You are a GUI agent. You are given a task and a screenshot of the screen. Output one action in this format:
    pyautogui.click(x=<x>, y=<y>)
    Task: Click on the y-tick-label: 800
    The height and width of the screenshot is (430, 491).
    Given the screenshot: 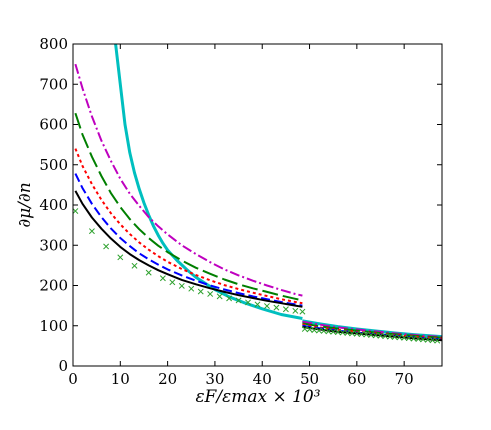 What is the action you would take?
    pyautogui.click(x=53, y=44)
    